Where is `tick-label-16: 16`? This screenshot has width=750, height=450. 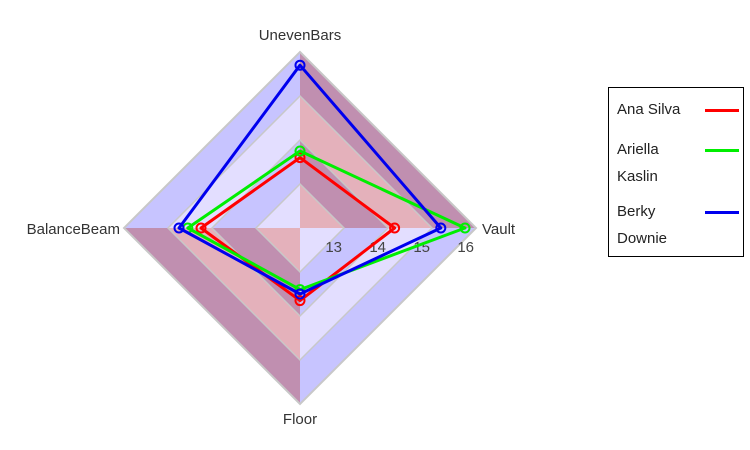
tick-label-16: 16 is located at coordinates (465, 247).